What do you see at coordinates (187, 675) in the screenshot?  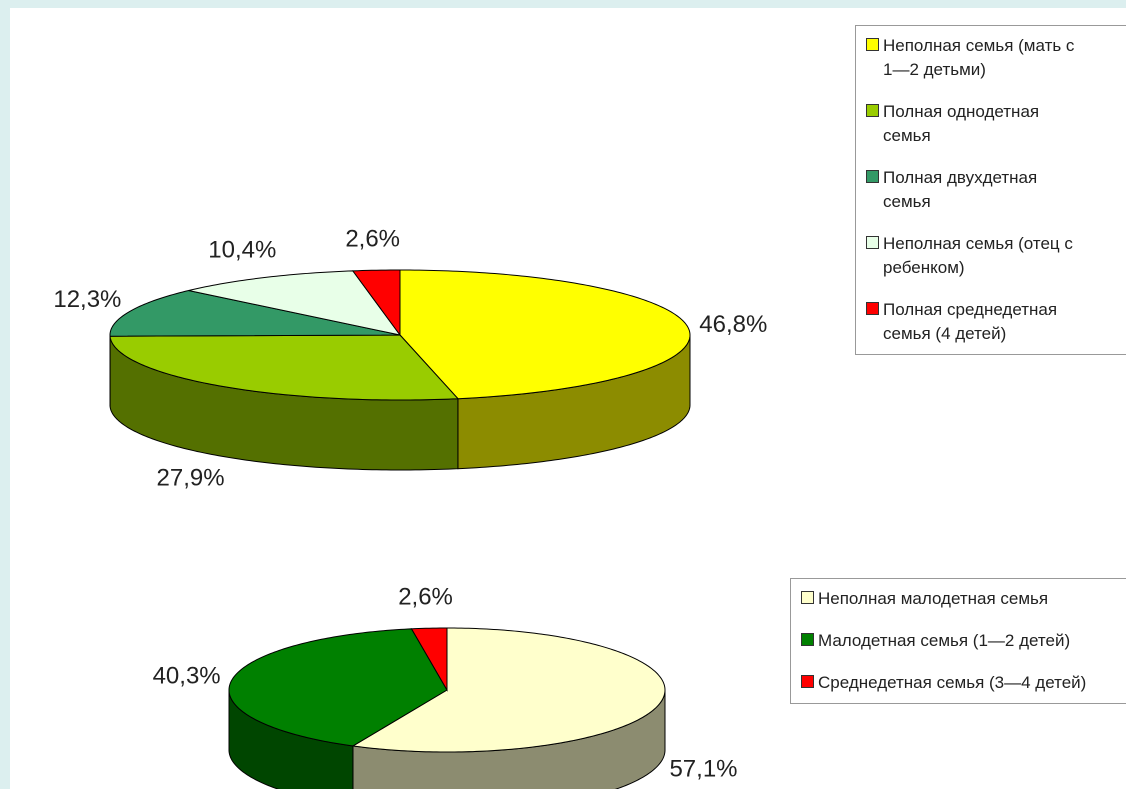 I see `data-label: 40,3%` at bounding box center [187, 675].